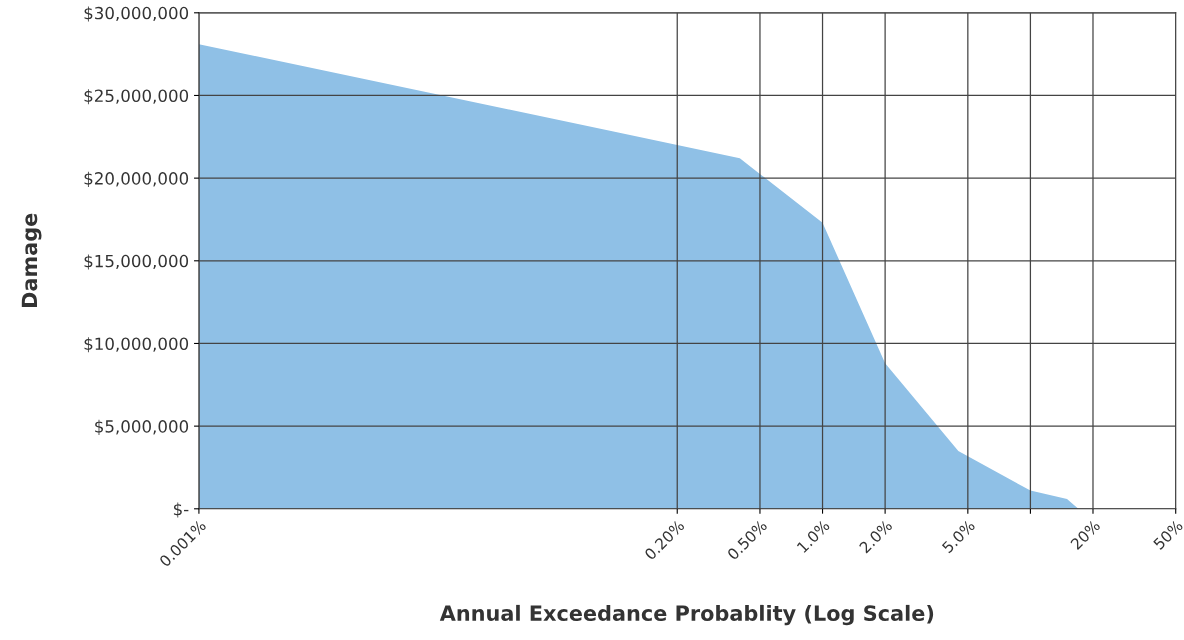  I want to click on y-axis-title: Damage, so click(31, 260).